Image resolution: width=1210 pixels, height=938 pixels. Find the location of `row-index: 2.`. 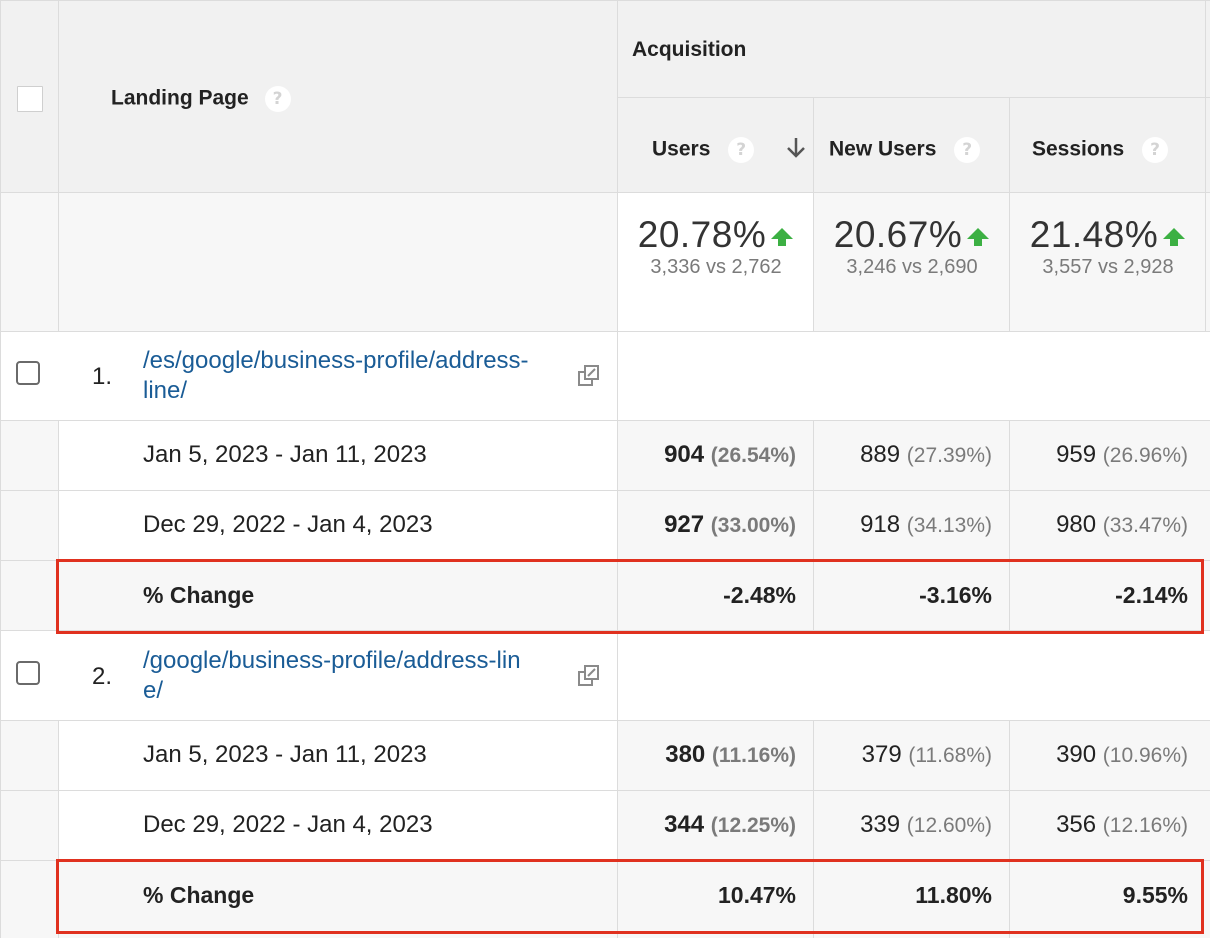

row-index: 2. is located at coordinates (102, 676).